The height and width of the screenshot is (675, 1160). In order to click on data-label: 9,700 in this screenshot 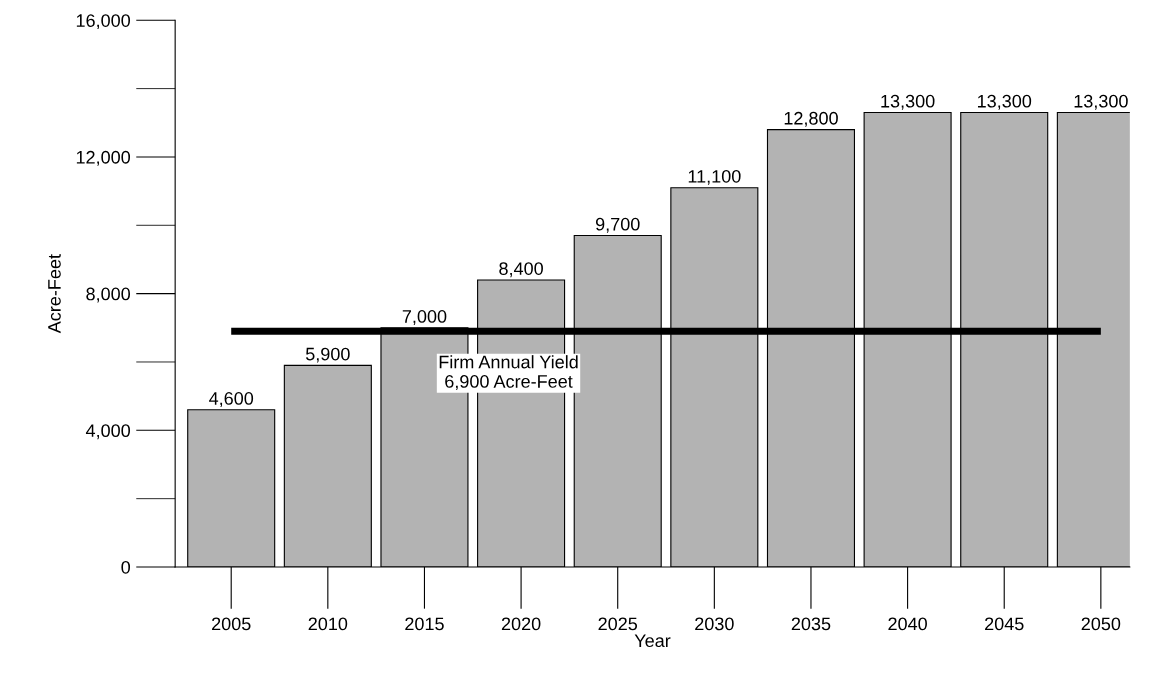, I will do `click(617, 225)`.